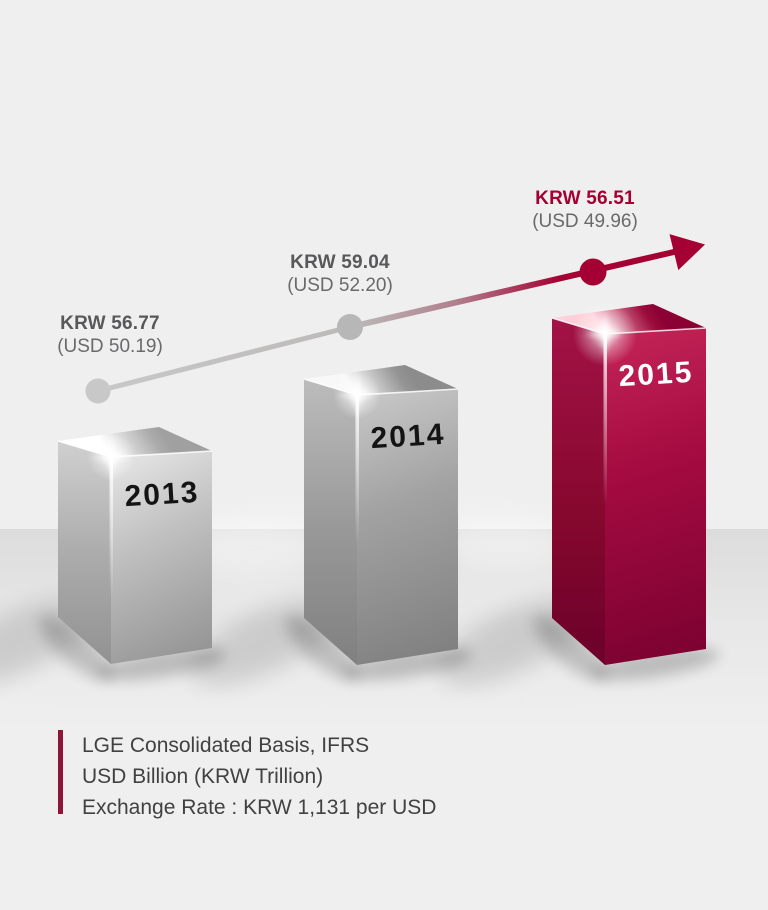 Image resolution: width=768 pixels, height=910 pixels. Describe the element at coordinates (110, 335) in the screenshot. I see `value-label-2013: KRW 56.77 (USD 50.19)` at that location.